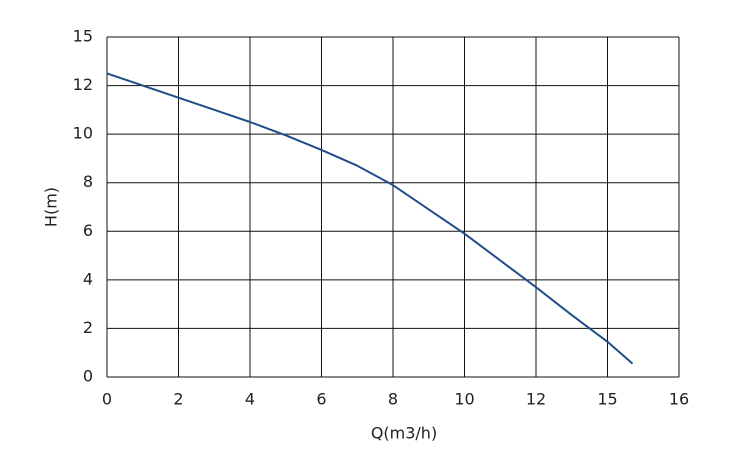 This screenshot has width=753, height=455. Describe the element at coordinates (88, 376) in the screenshot. I see `y-tick-label: 0` at that location.